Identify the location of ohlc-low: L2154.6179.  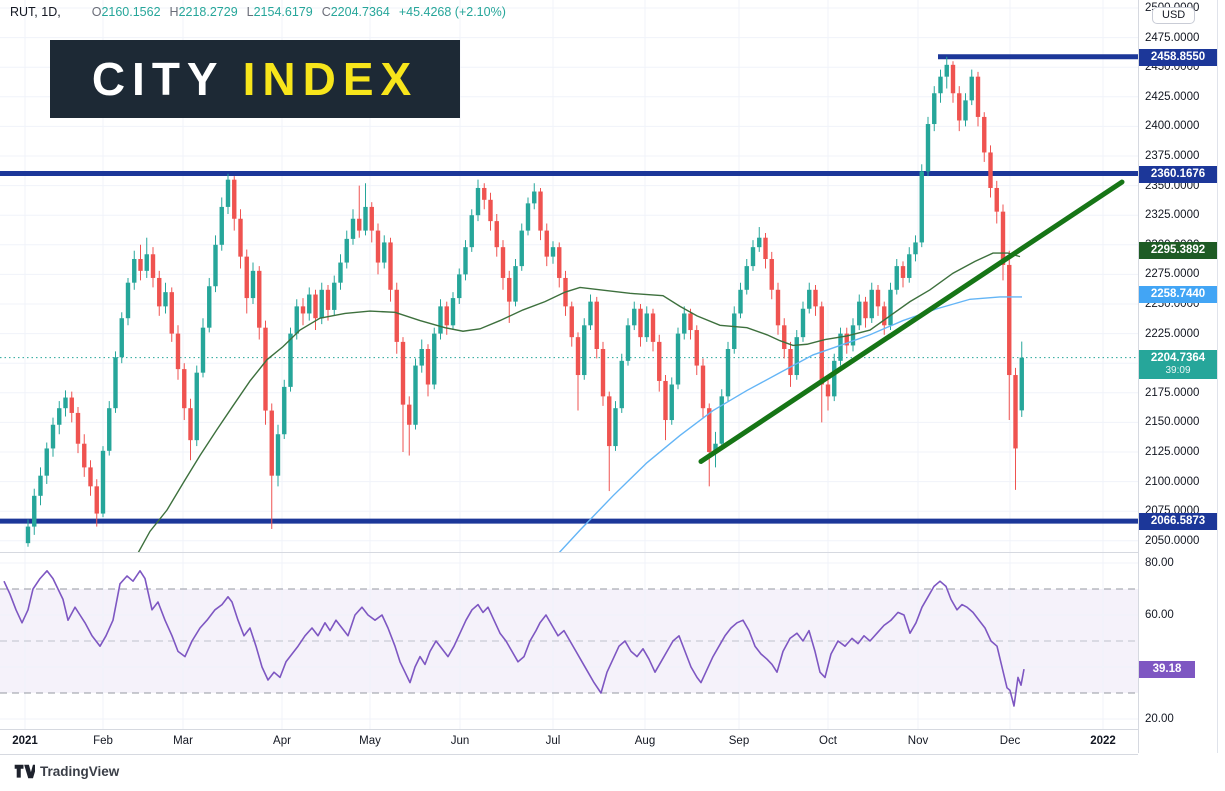
(279, 12).